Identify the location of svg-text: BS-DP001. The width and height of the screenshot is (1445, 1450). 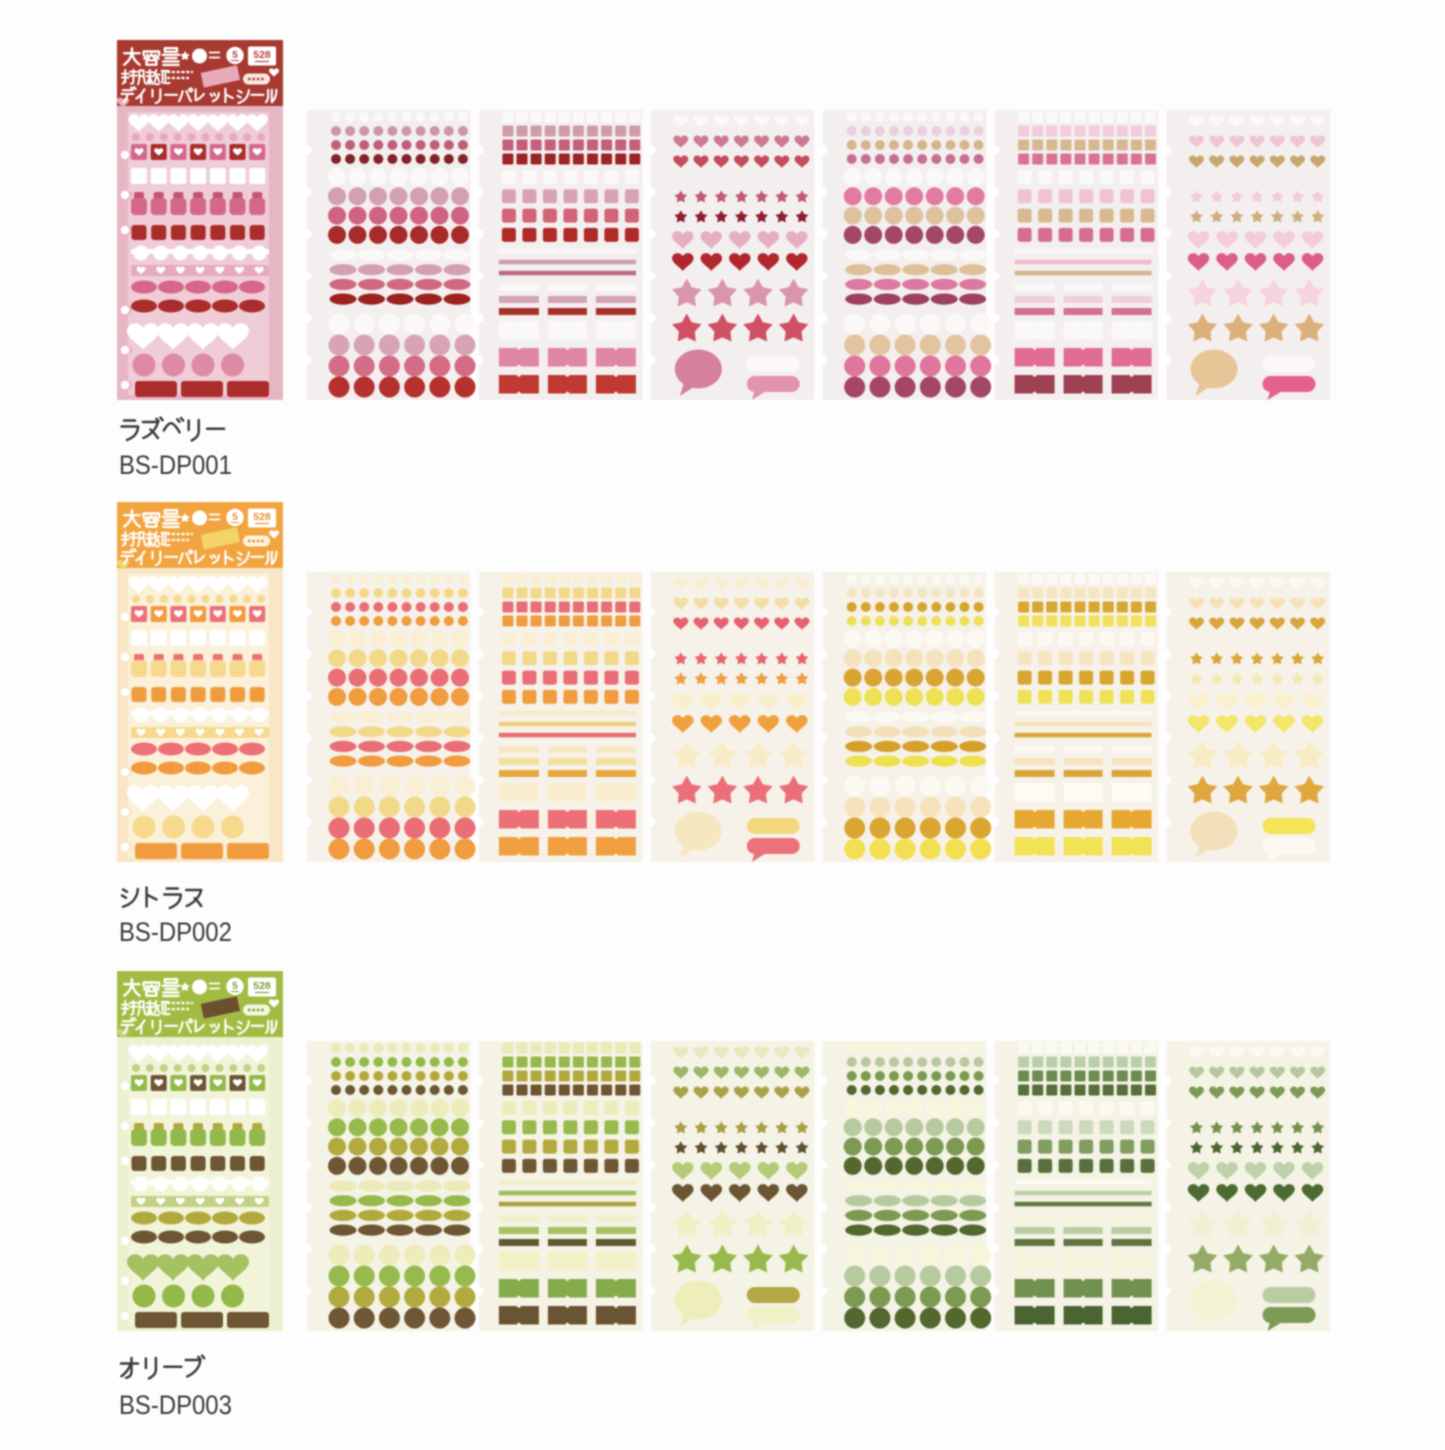
(175, 466).